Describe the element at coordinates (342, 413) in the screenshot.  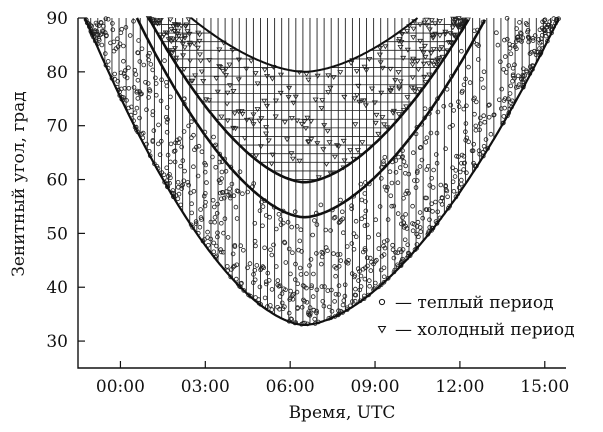
I see `x-axis-title: Время, UTC` at that location.